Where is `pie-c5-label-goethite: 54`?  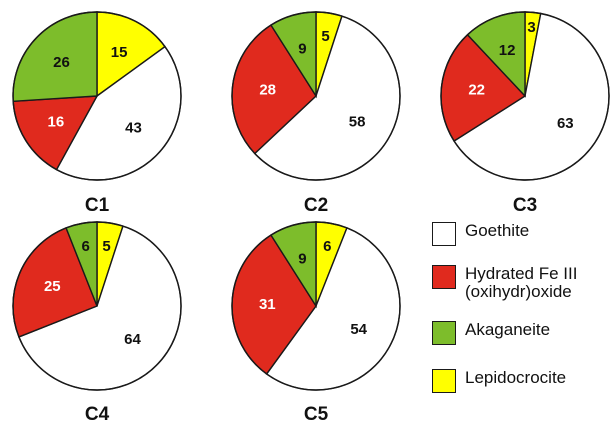 pie-c5-label-goethite: 54 is located at coordinates (358, 329).